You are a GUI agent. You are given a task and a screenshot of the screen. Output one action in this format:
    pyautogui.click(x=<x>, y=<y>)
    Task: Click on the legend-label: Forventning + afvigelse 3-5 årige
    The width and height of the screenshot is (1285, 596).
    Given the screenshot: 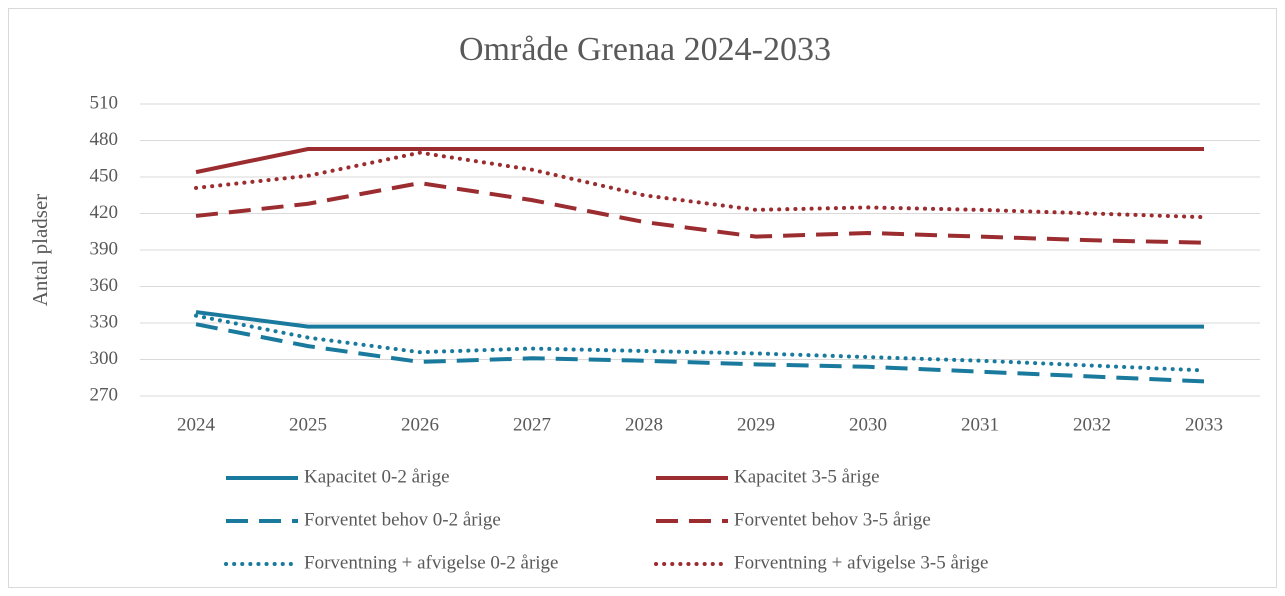 What is the action you would take?
    pyautogui.click(x=861, y=562)
    